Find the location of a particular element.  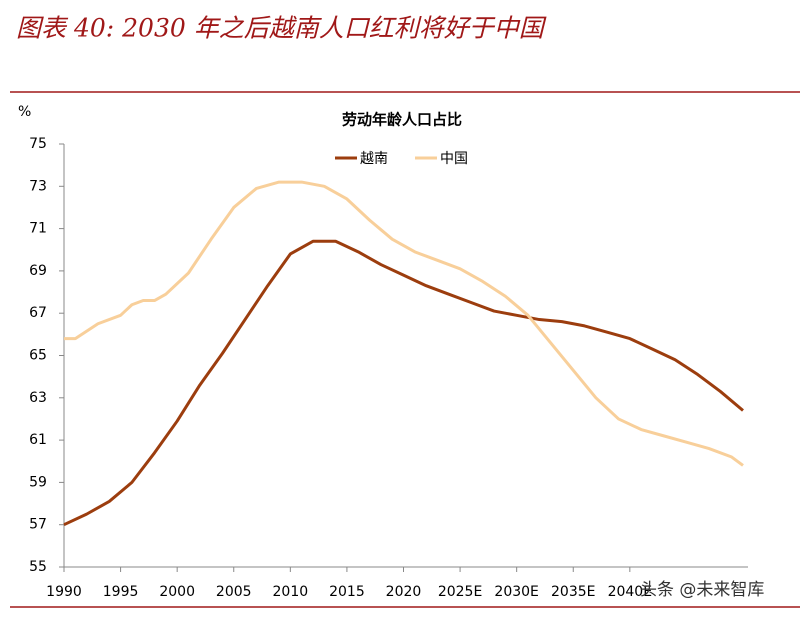

x-tick-label: 2000 is located at coordinates (177, 592).